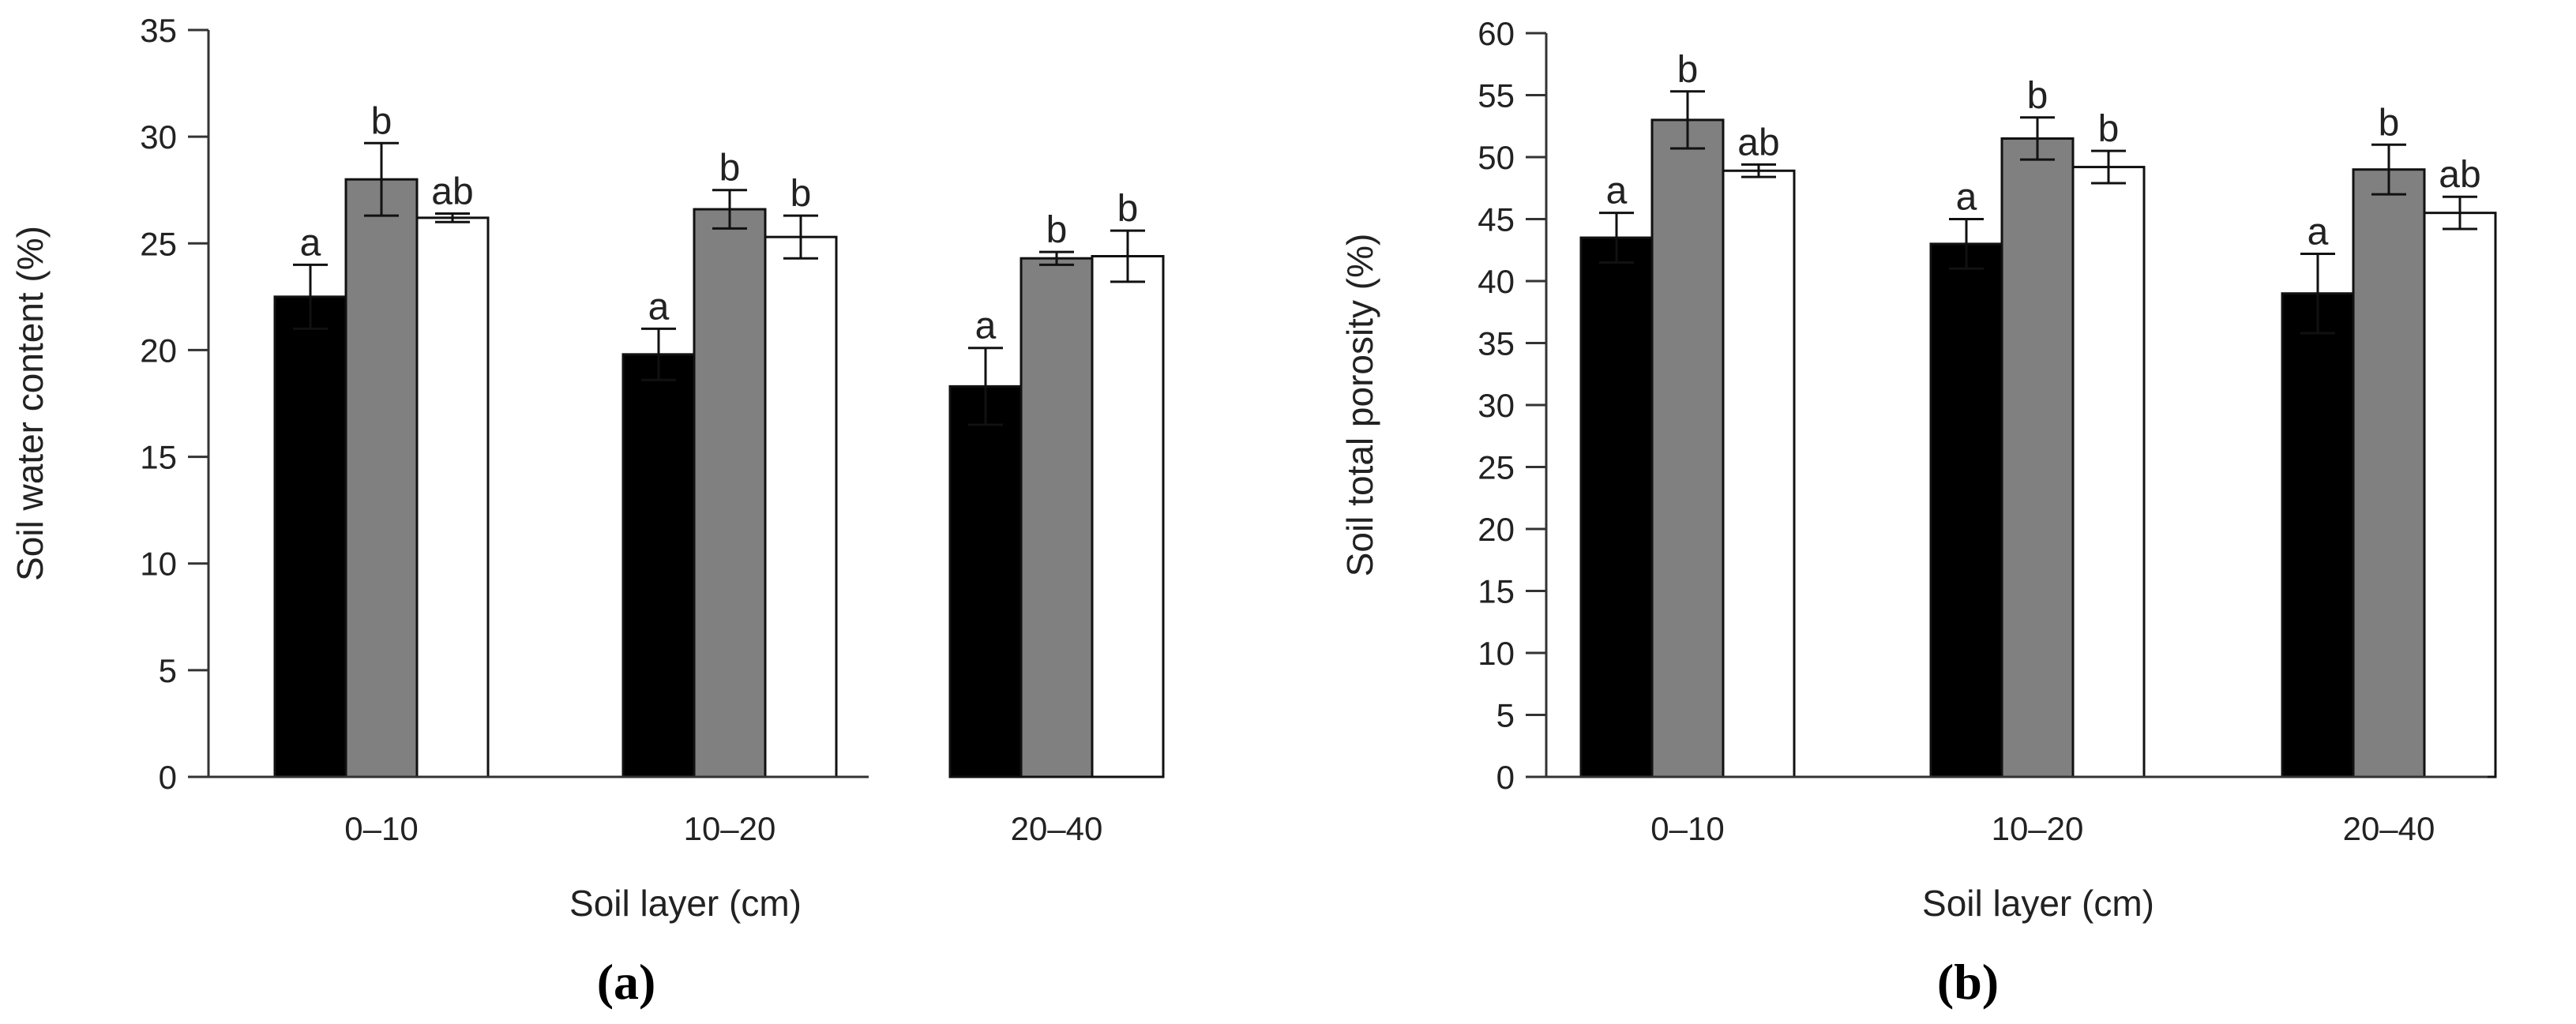  Describe the element at coordinates (626, 982) in the screenshot. I see `panel-label: (a)` at that location.